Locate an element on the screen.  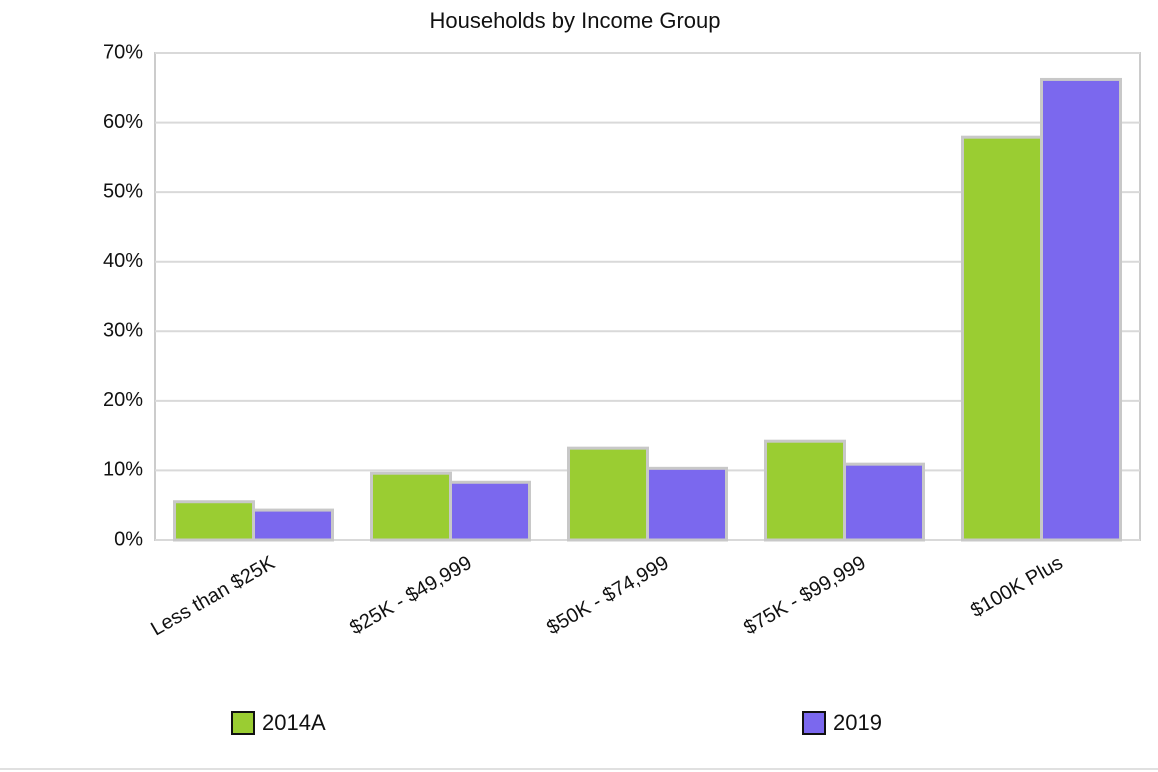
x-tick-label: $75K - $99,999 is located at coordinates (804, 595).